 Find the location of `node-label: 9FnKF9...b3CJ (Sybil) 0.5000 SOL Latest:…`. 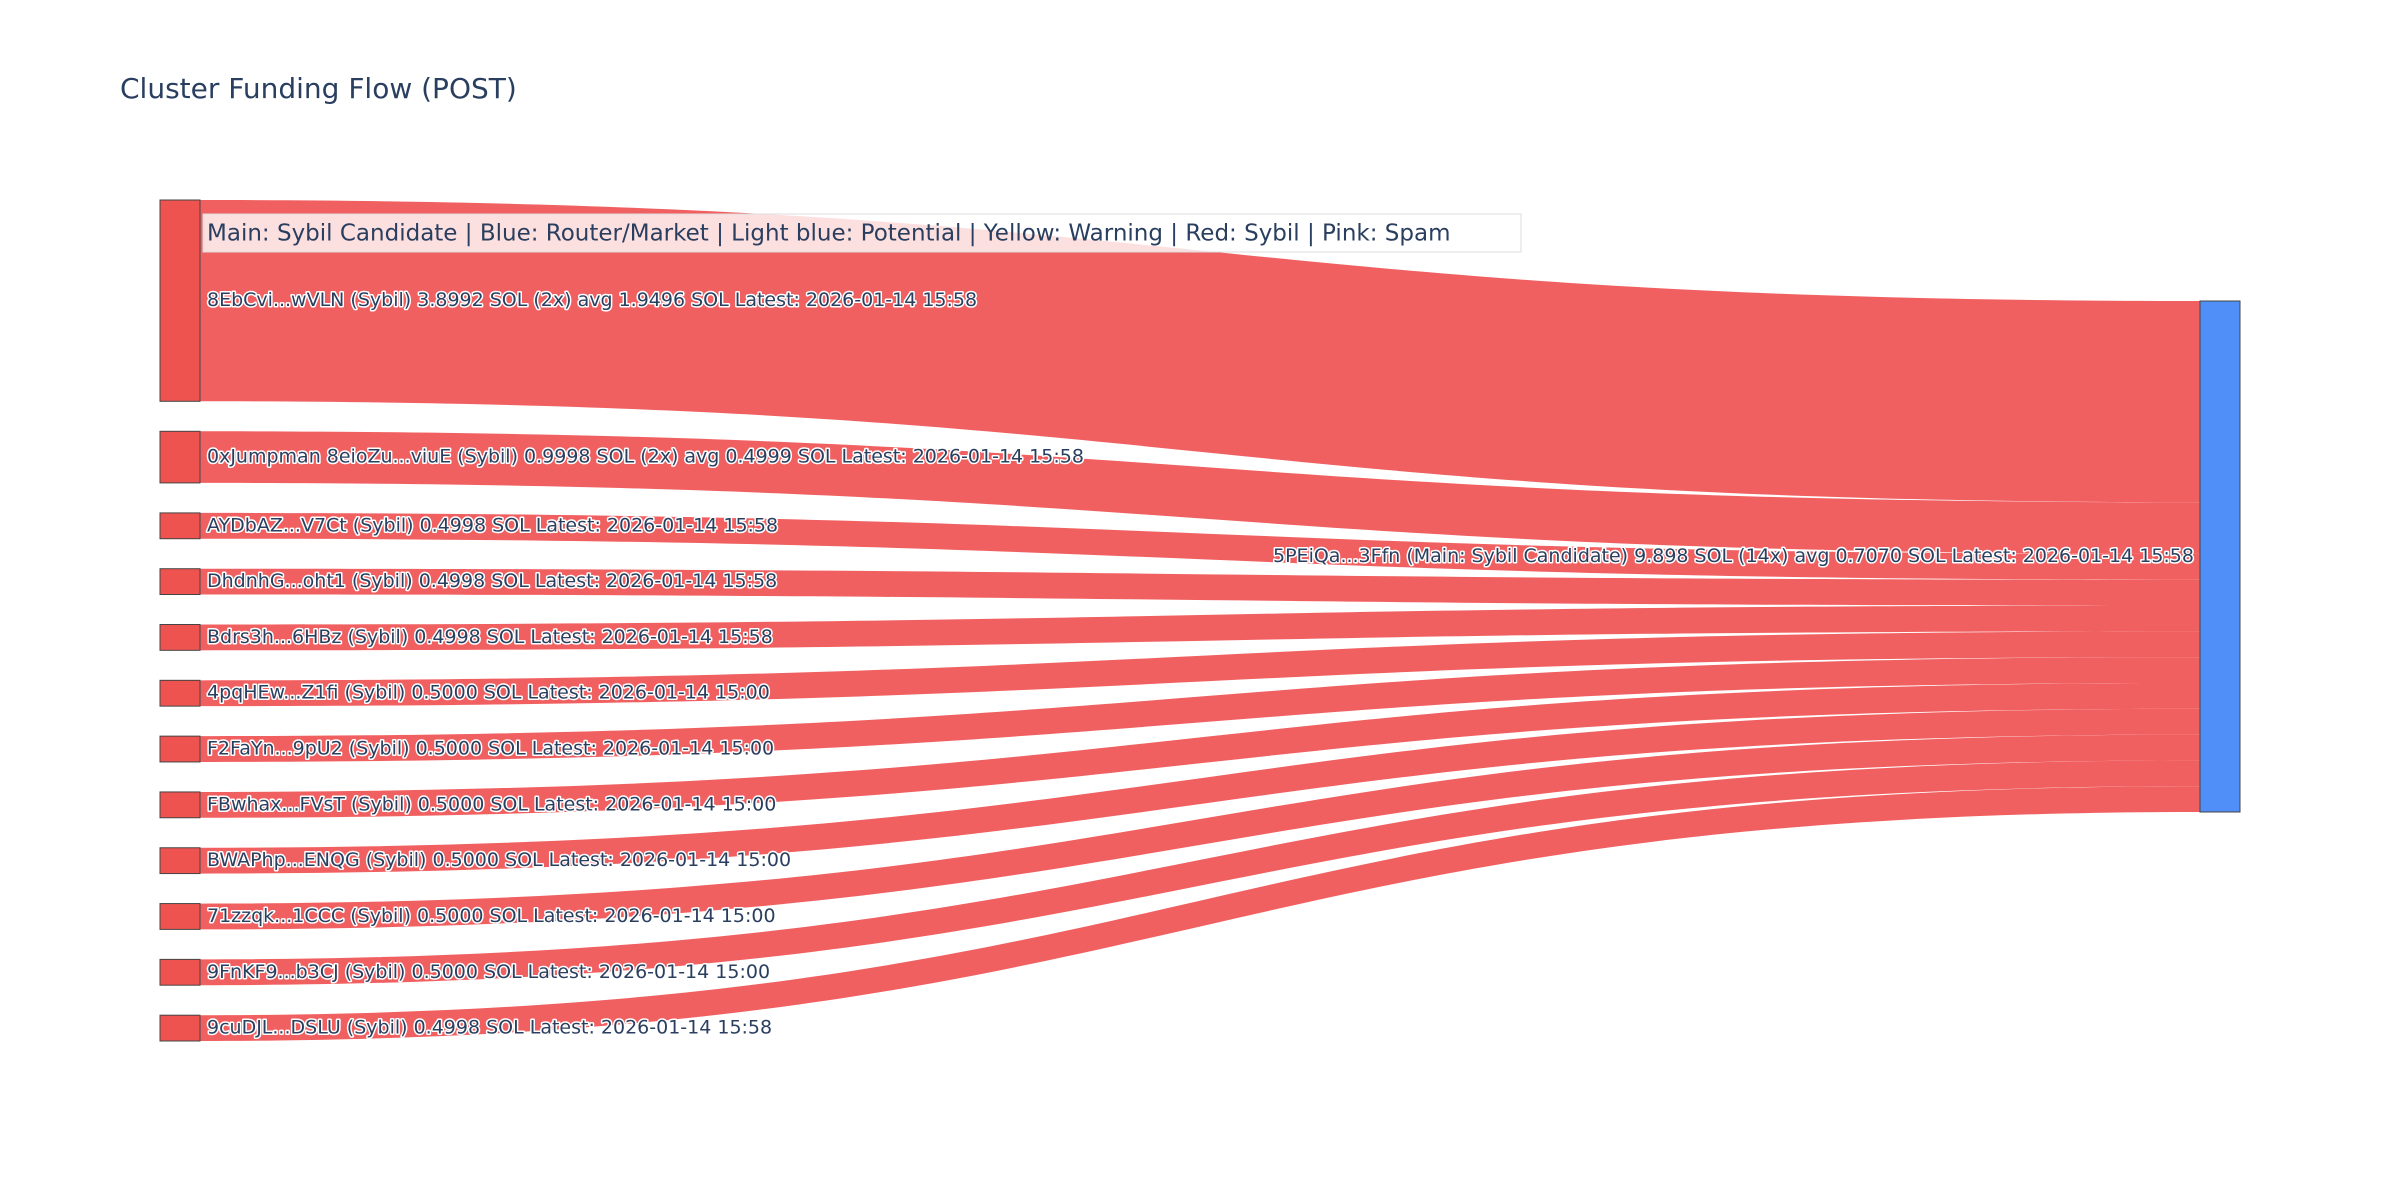

node-label: 9FnKF9...b3CJ (Sybil) 0.5000 SOL Latest:… is located at coordinates (488, 972).